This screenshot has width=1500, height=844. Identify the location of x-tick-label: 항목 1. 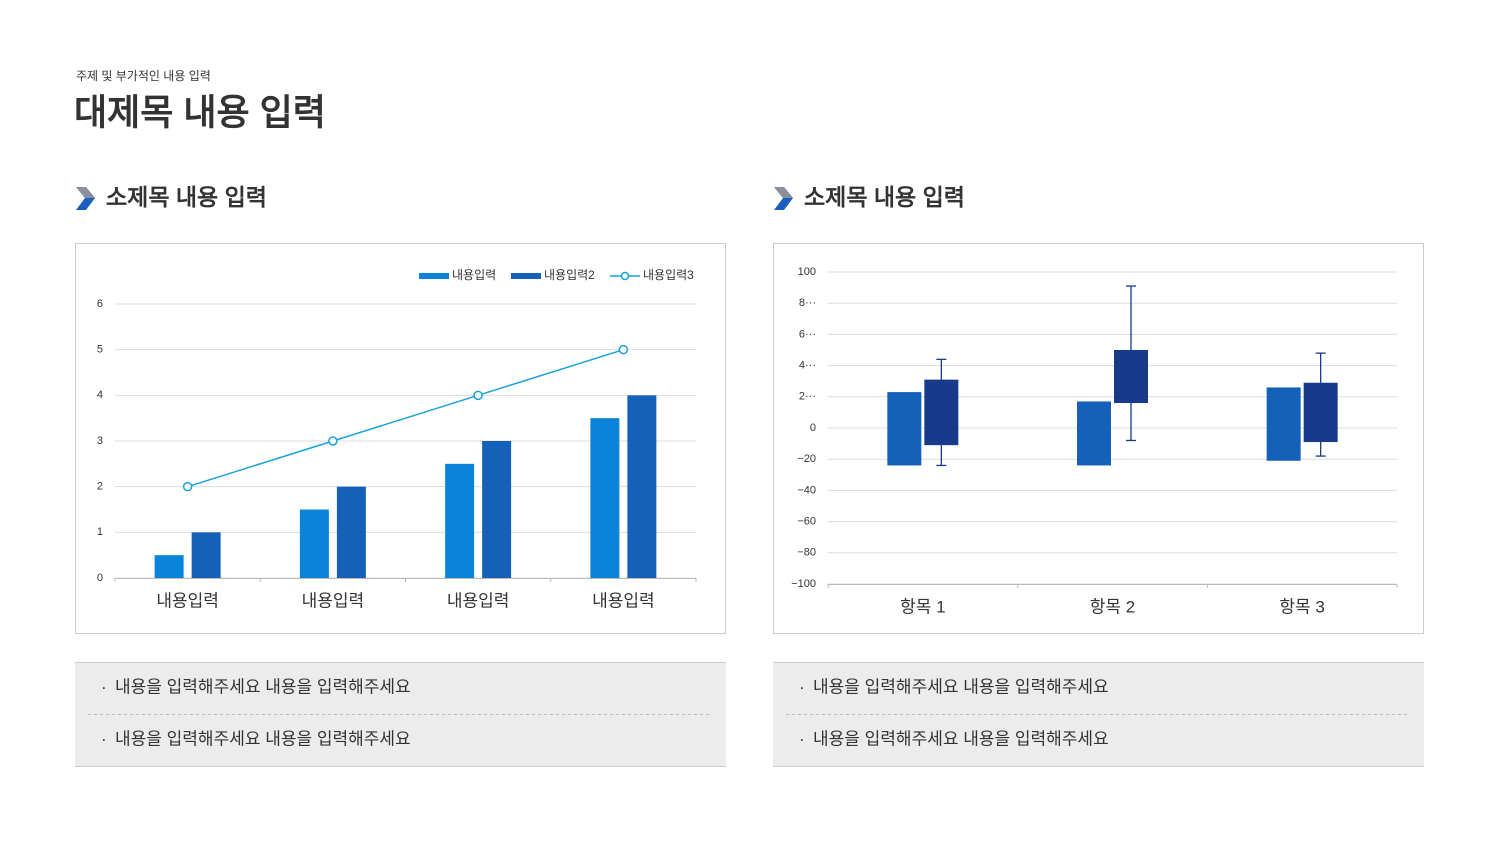
(922, 606).